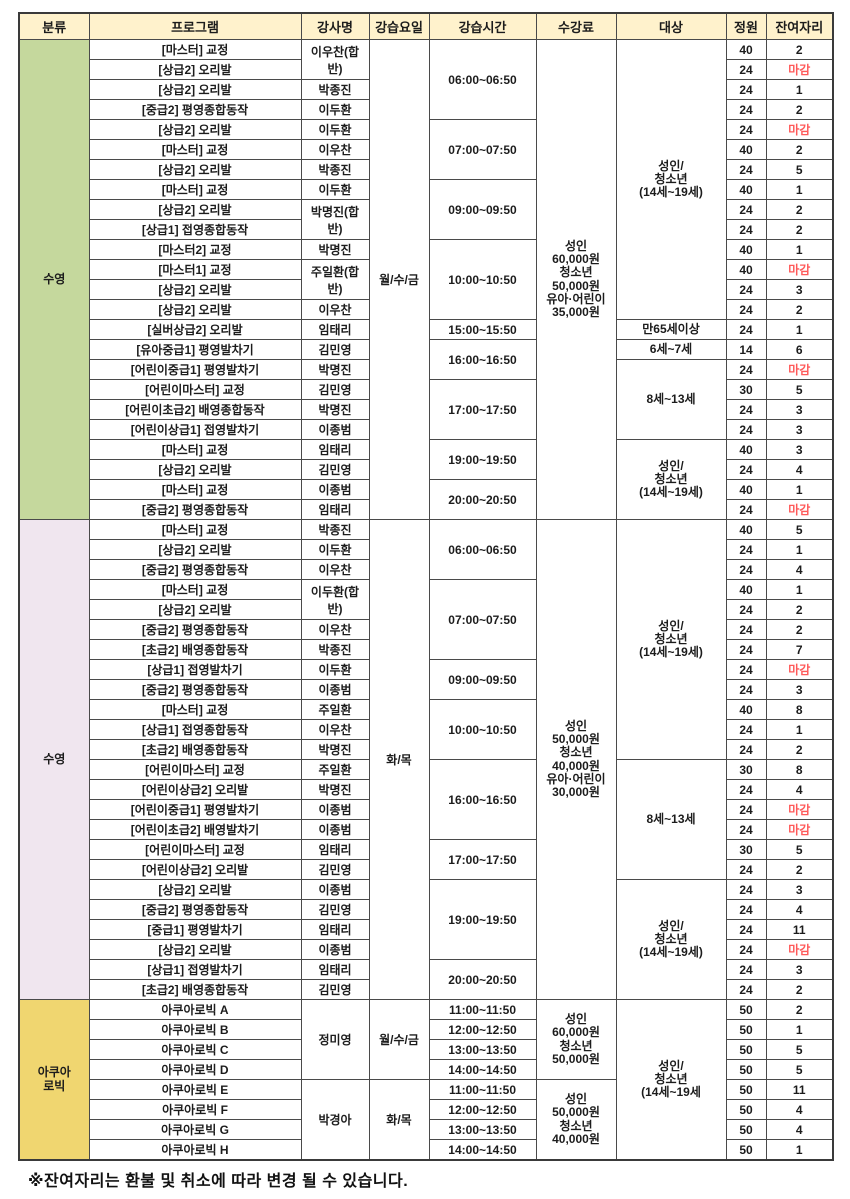  Describe the element at coordinates (335, 1039) in the screenshot. I see `instructor-cell: 정미영` at that location.